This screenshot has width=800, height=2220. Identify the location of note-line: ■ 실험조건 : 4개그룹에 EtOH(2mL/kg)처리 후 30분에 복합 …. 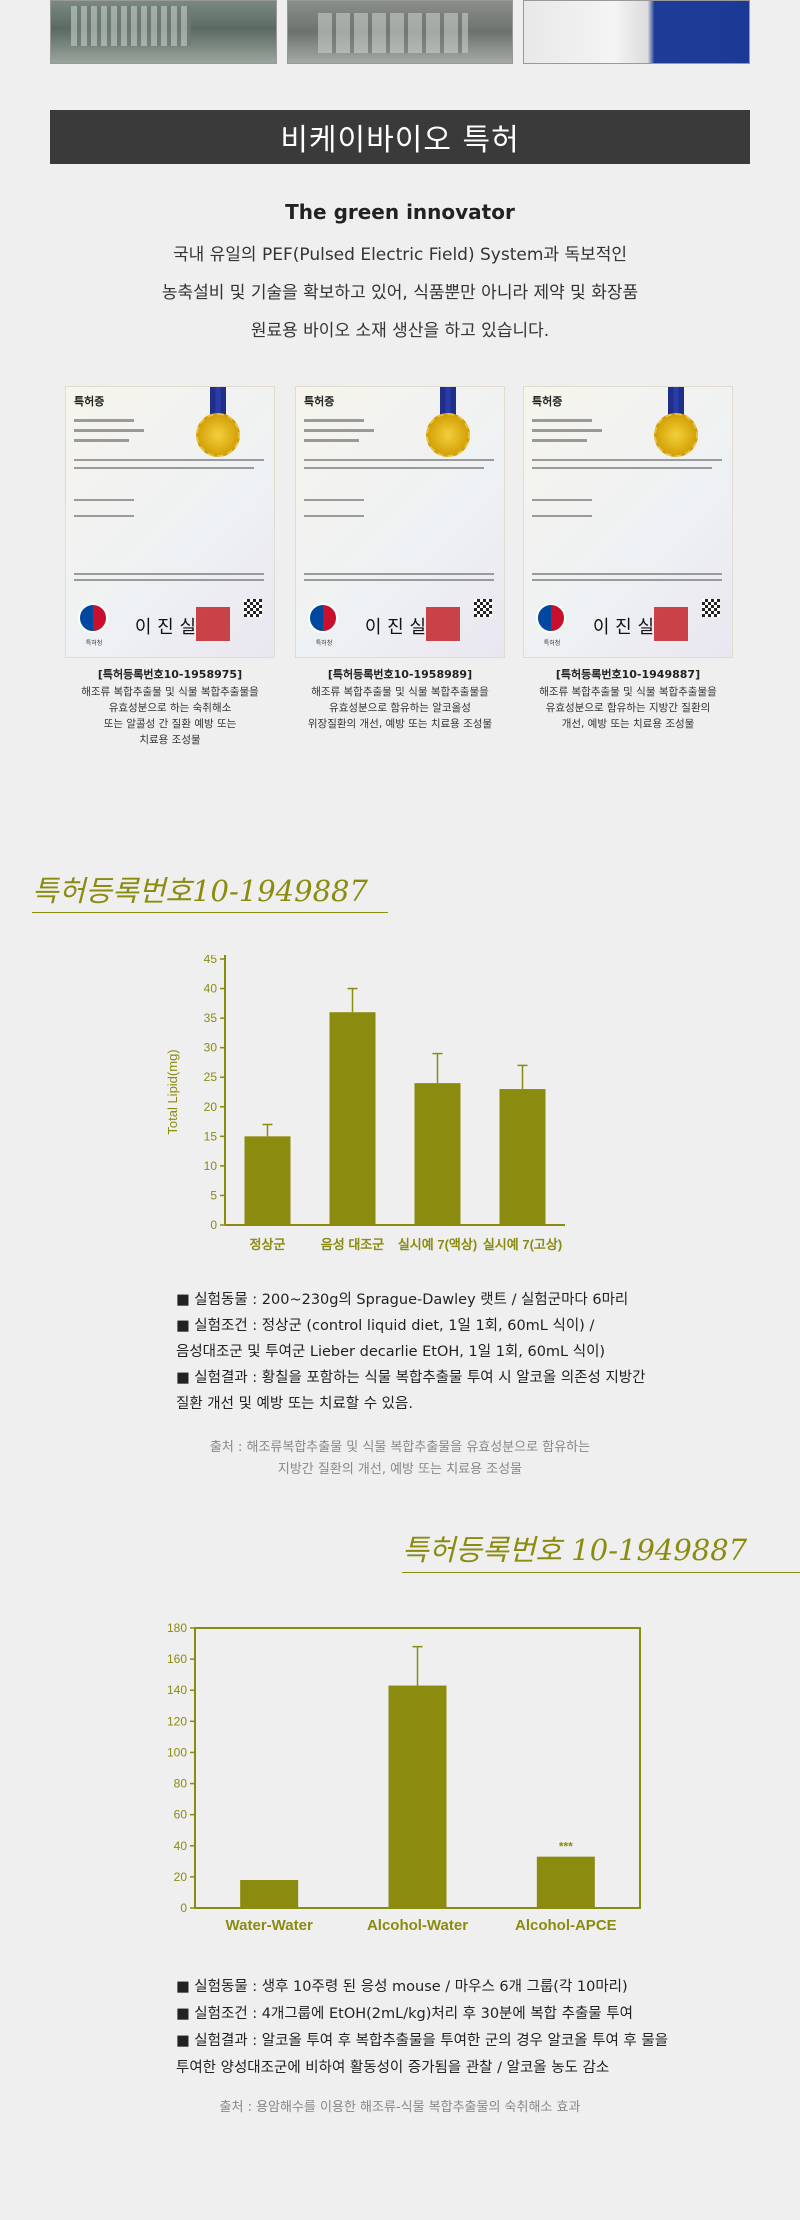
(404, 2014).